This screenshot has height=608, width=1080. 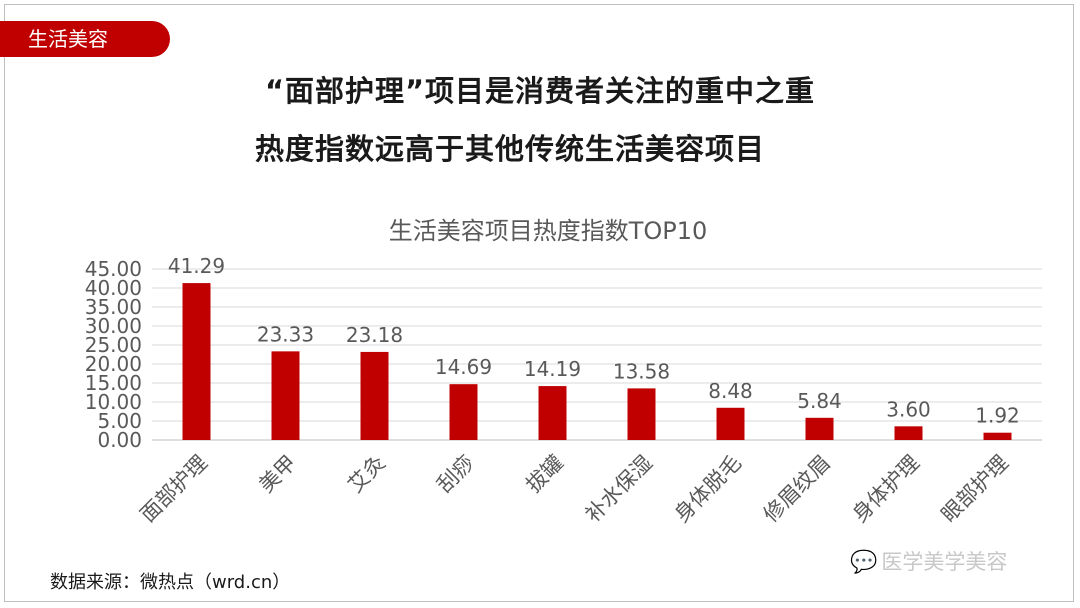 I want to click on data-label: 8.48, so click(x=730, y=391).